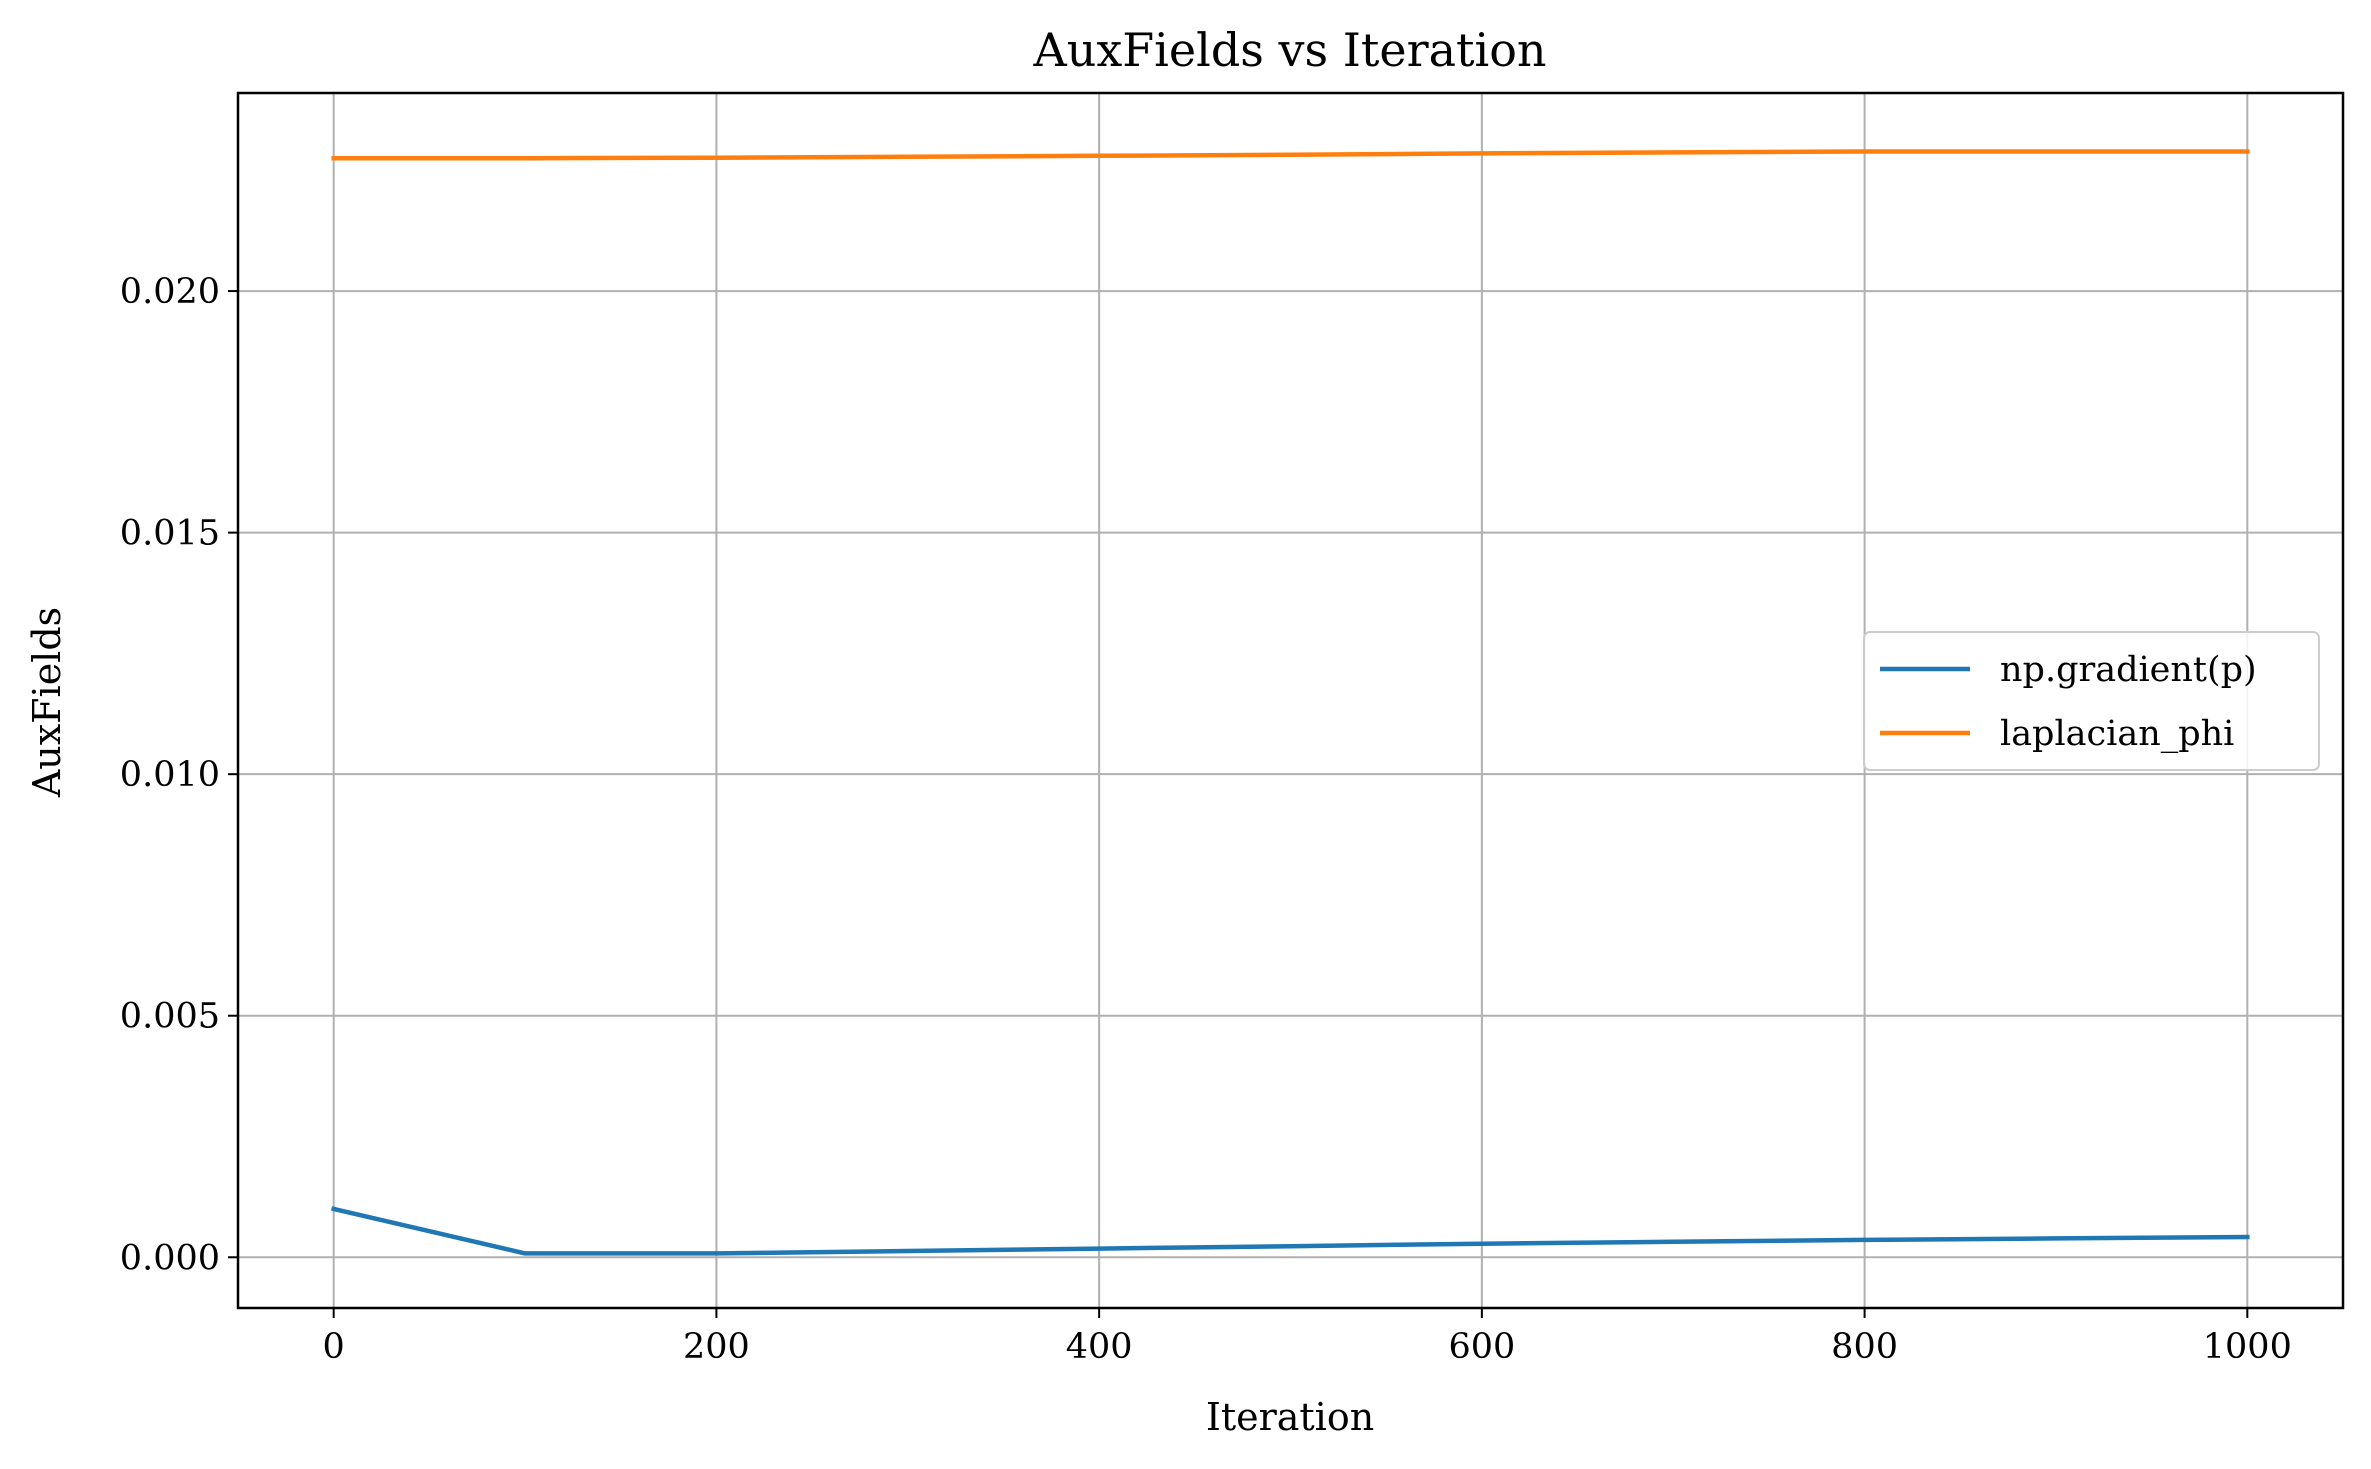  I want to click on y-tick-label: 0.005, so click(170, 1017).